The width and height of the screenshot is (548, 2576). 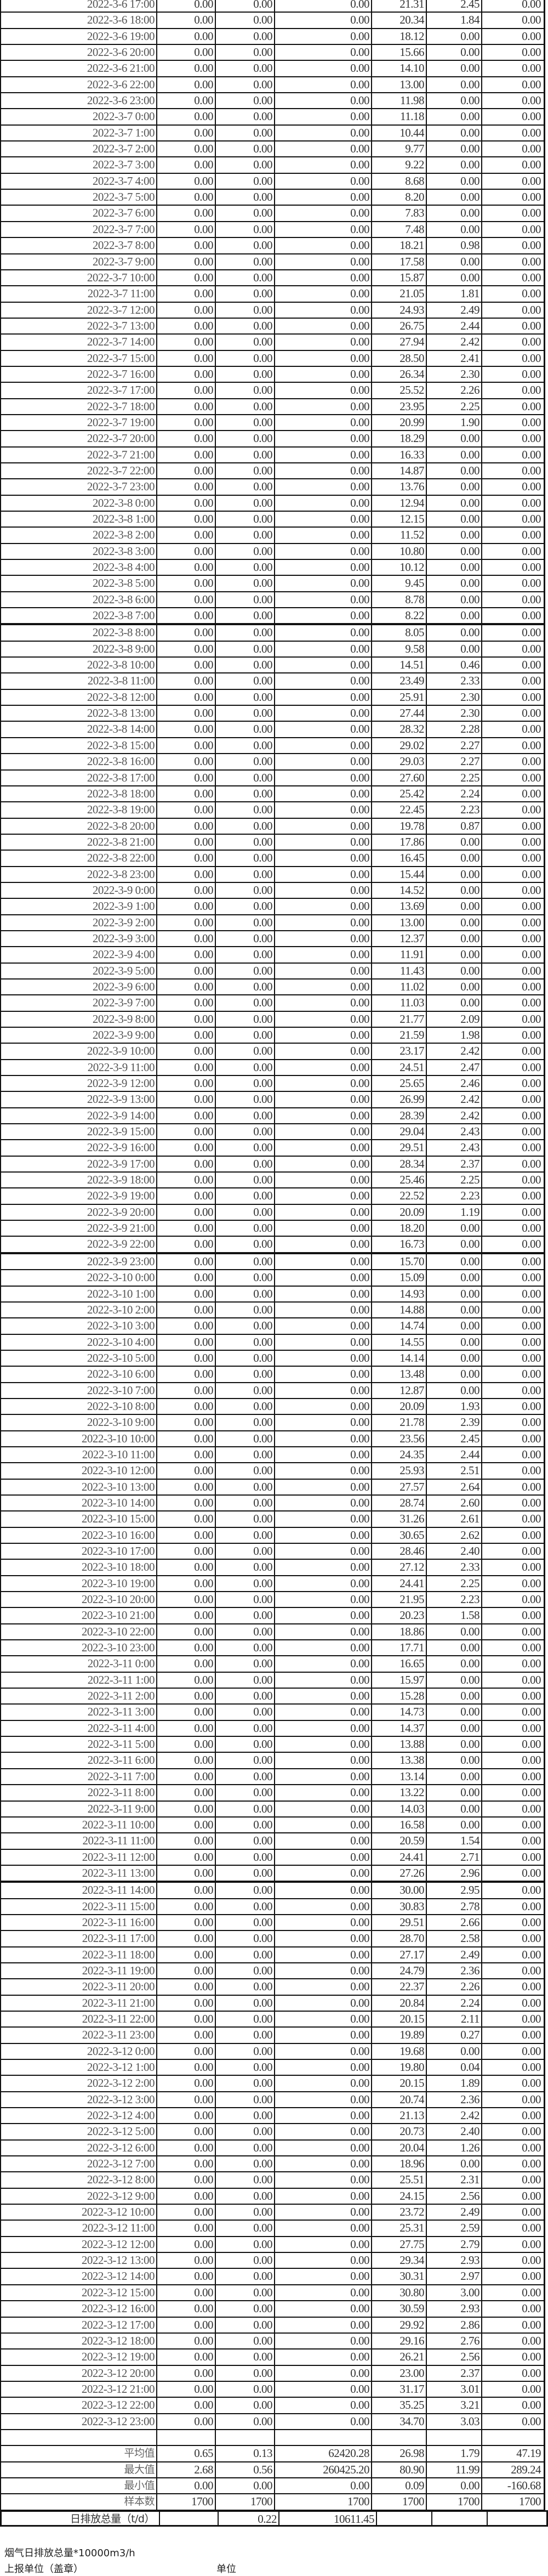 I want to click on value-cell: 21.77, so click(x=399, y=1019).